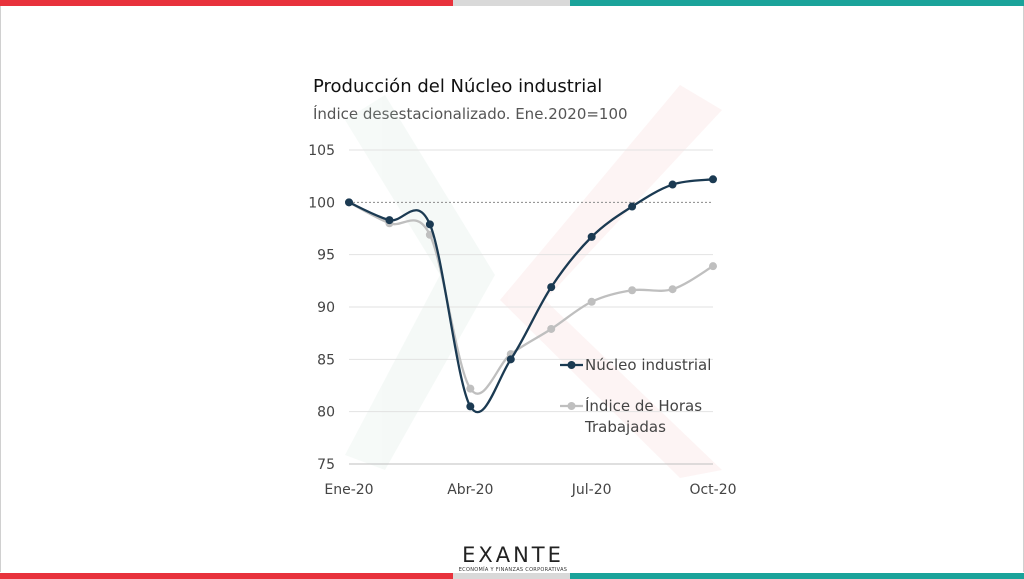 The width and height of the screenshot is (1024, 579). I want to click on chart-subtitle: Índice desestacionalizado. Ene.2020=100, so click(470, 114).